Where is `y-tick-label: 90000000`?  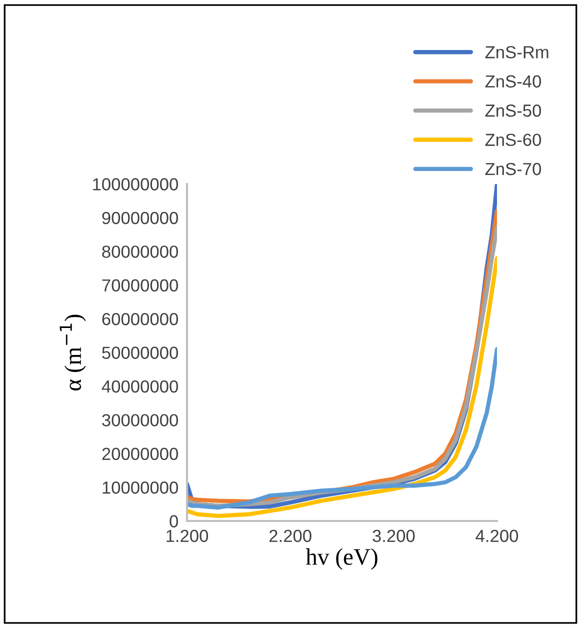
y-tick-label: 90000000 is located at coordinates (140, 218).